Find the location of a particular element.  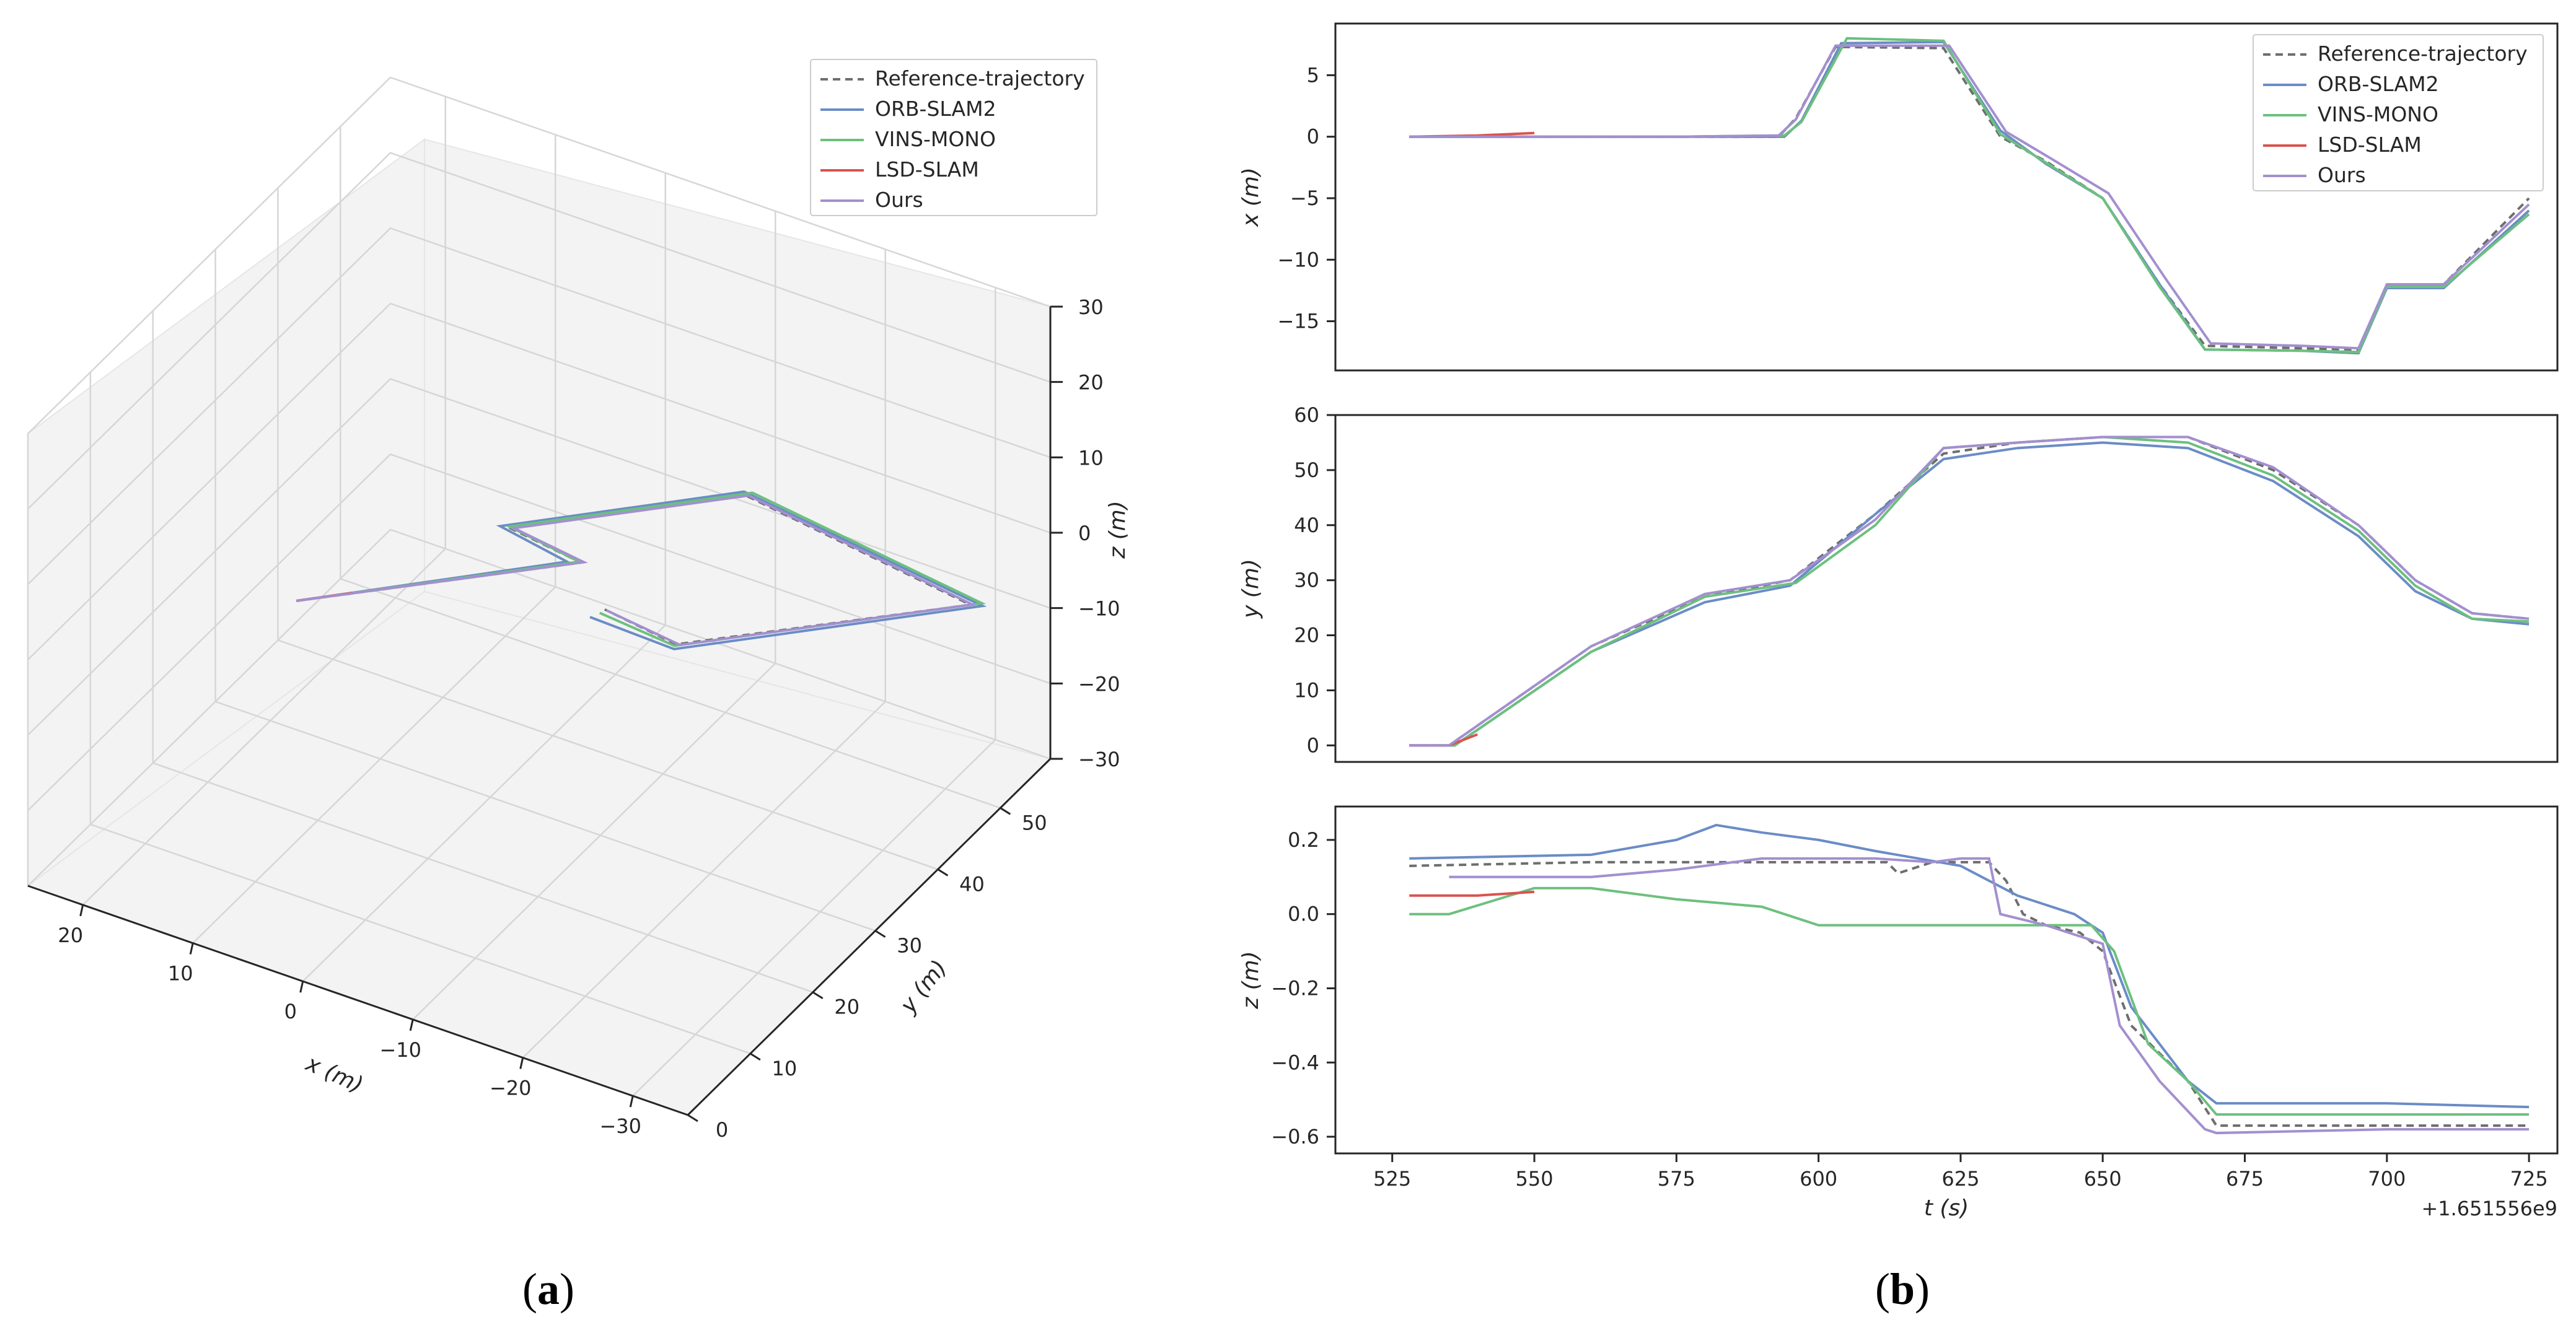

a-legend-label-vins: VINS-MONO is located at coordinates (936, 139).